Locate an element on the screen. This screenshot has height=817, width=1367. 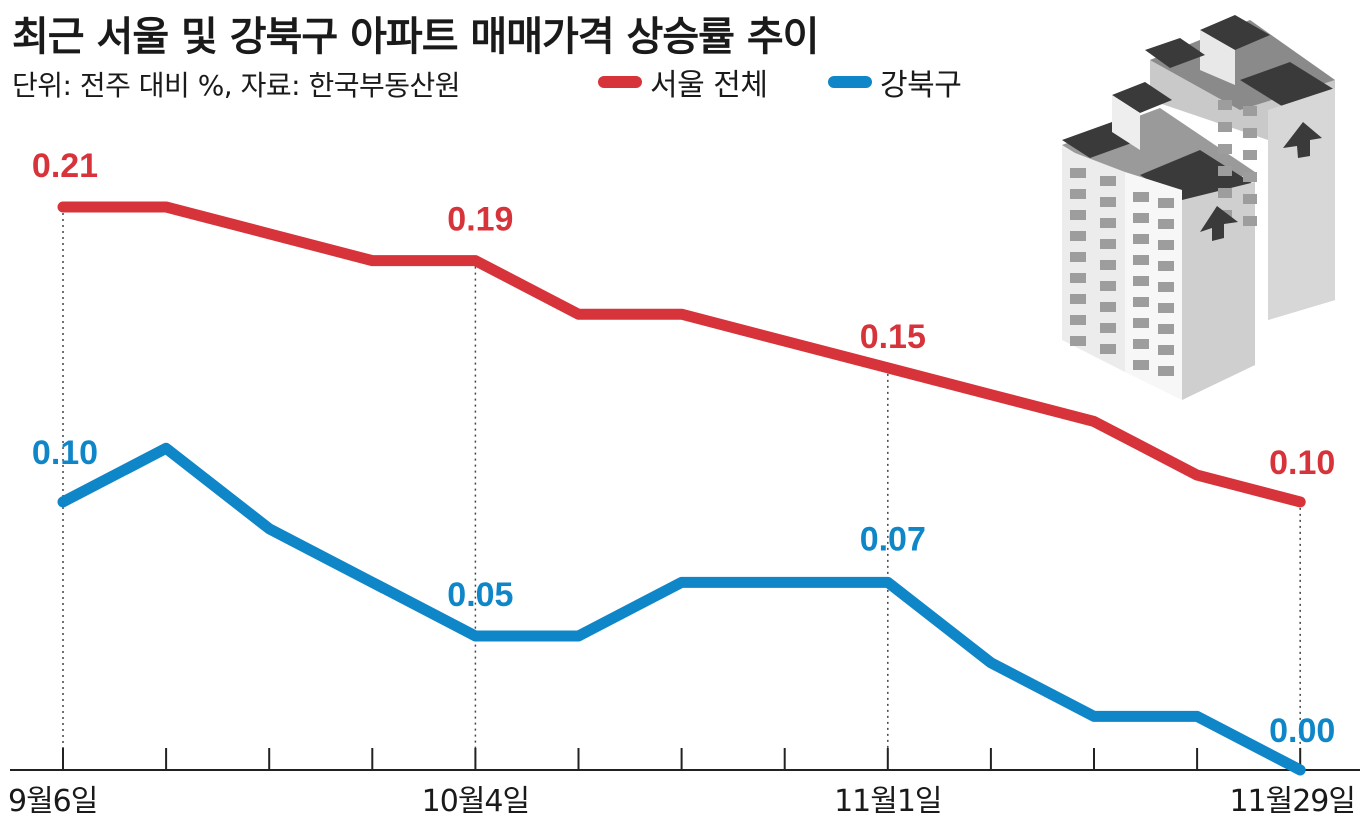
building-icon is located at coordinates (1198, 207).